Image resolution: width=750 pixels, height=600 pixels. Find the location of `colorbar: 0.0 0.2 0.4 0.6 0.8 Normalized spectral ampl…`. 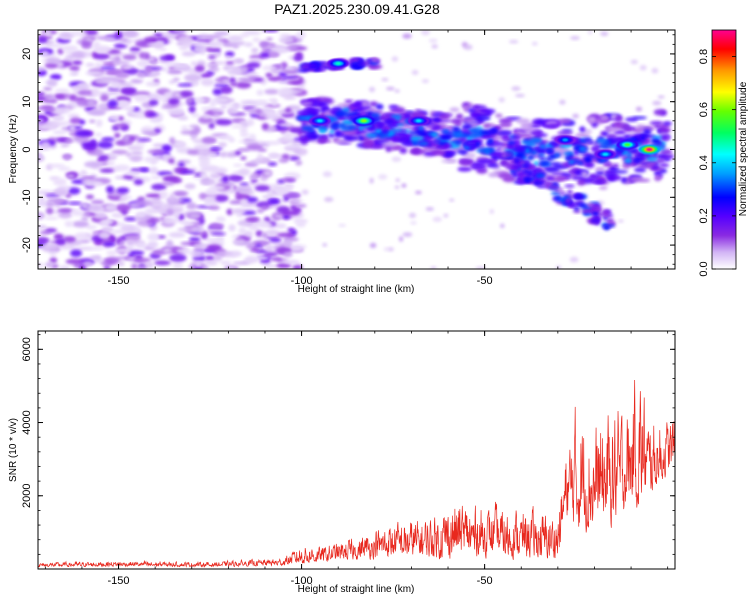

colorbar: 0.0 0.2 0.4 0.6 0.8 Normalized spectral ampl… is located at coordinates (723, 153).